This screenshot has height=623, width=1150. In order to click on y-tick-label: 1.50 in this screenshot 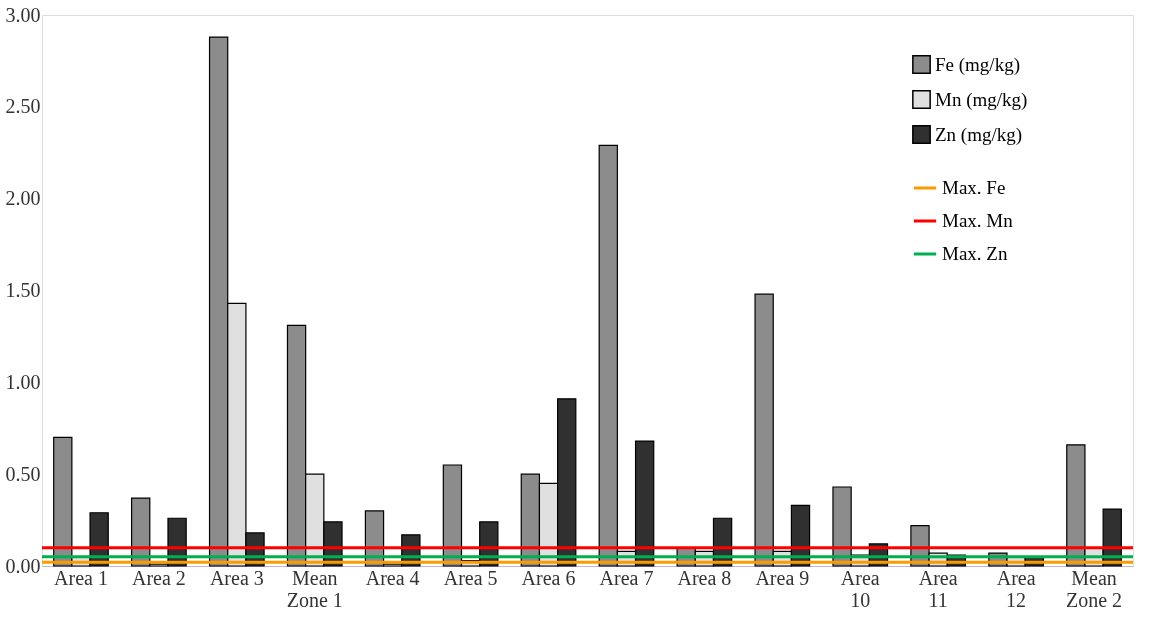, I will do `click(23, 290)`.